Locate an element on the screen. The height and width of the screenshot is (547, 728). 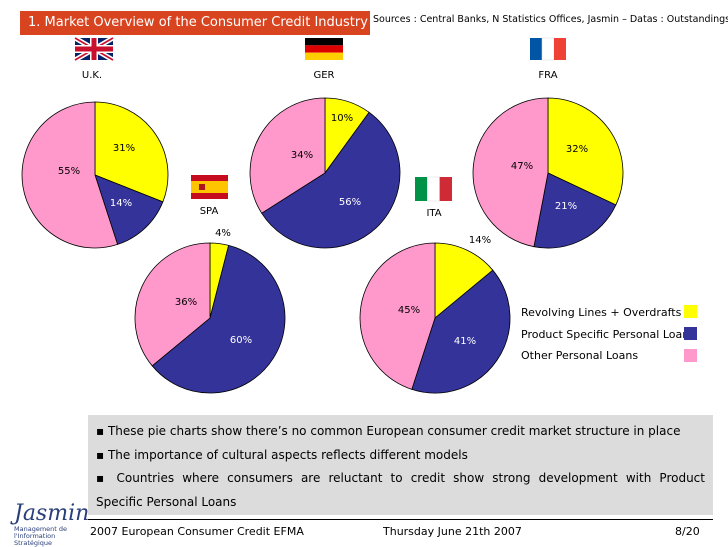
slice-label-ita-other: 45% is located at coordinates (409, 310).